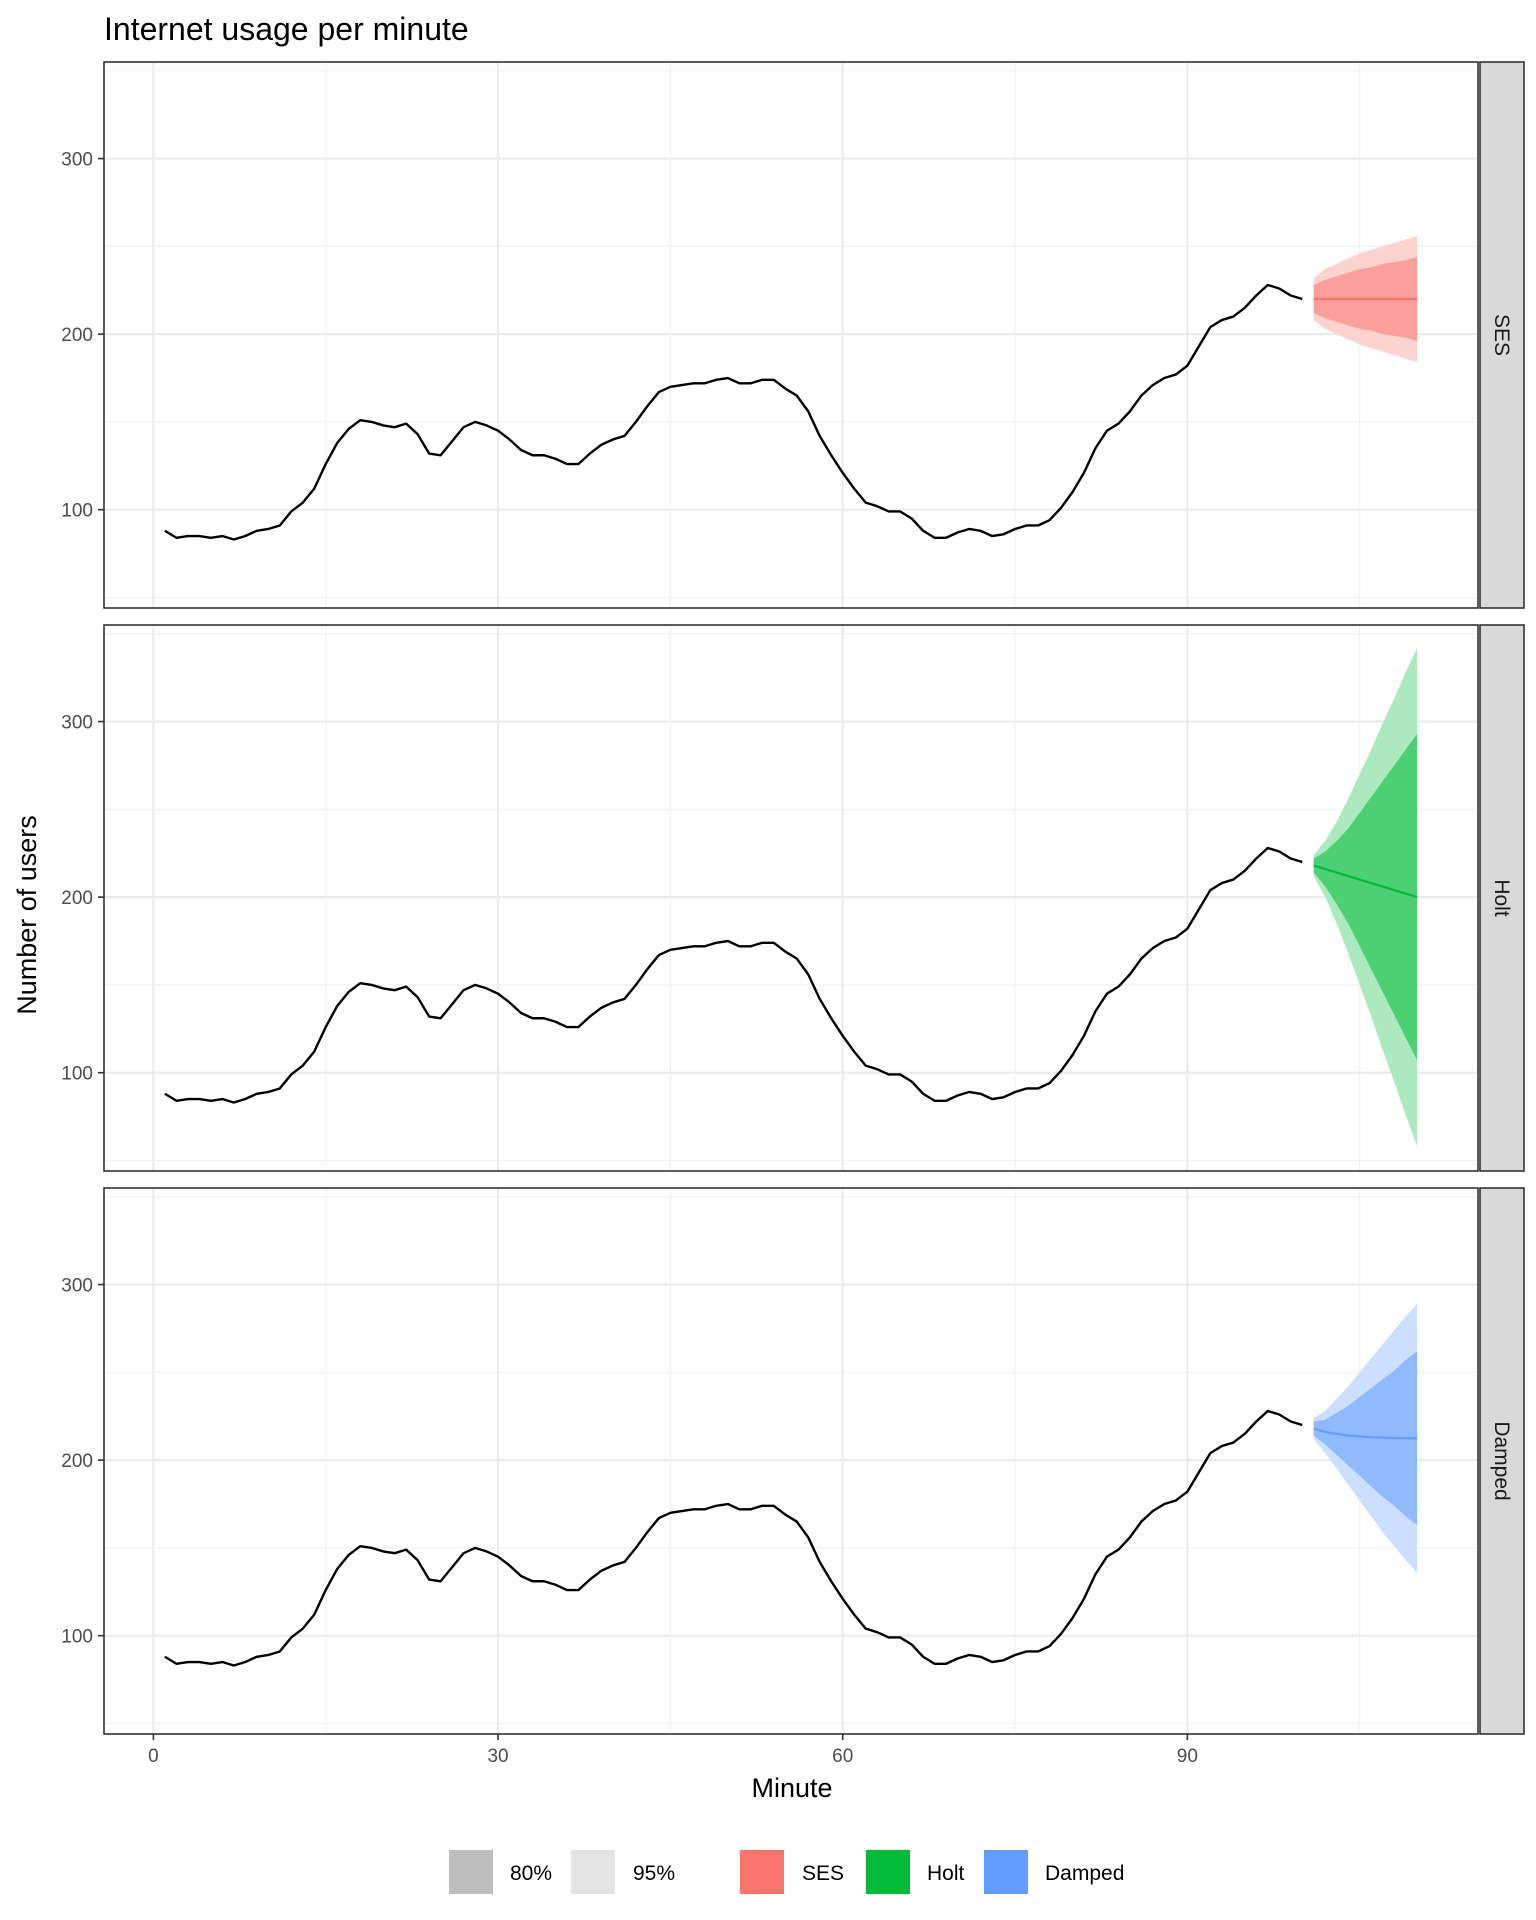 This screenshot has width=1536, height=1920. What do you see at coordinates (286, 29) in the screenshot?
I see `chart-title: Internet usage per minute` at bounding box center [286, 29].